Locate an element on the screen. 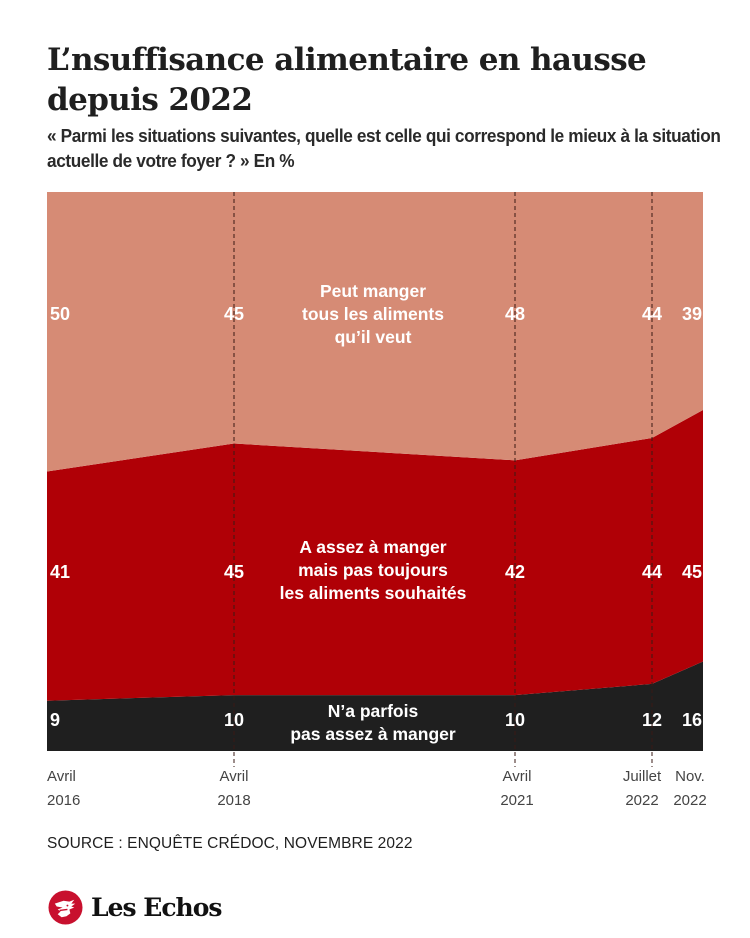 The width and height of the screenshot is (750, 938). x-tick-year: 2018 is located at coordinates (233, 800).